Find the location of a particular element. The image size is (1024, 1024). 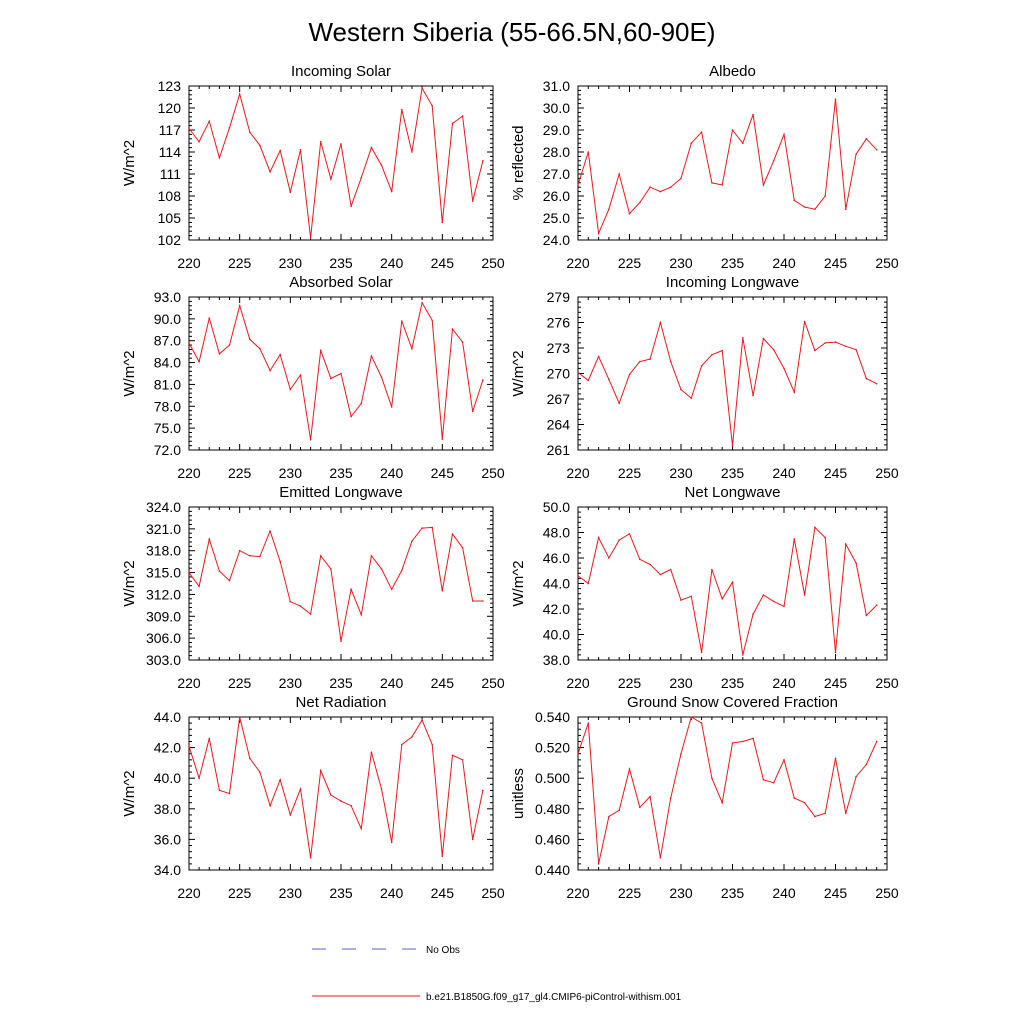

y-tick-label: 270 is located at coordinates (559, 374).